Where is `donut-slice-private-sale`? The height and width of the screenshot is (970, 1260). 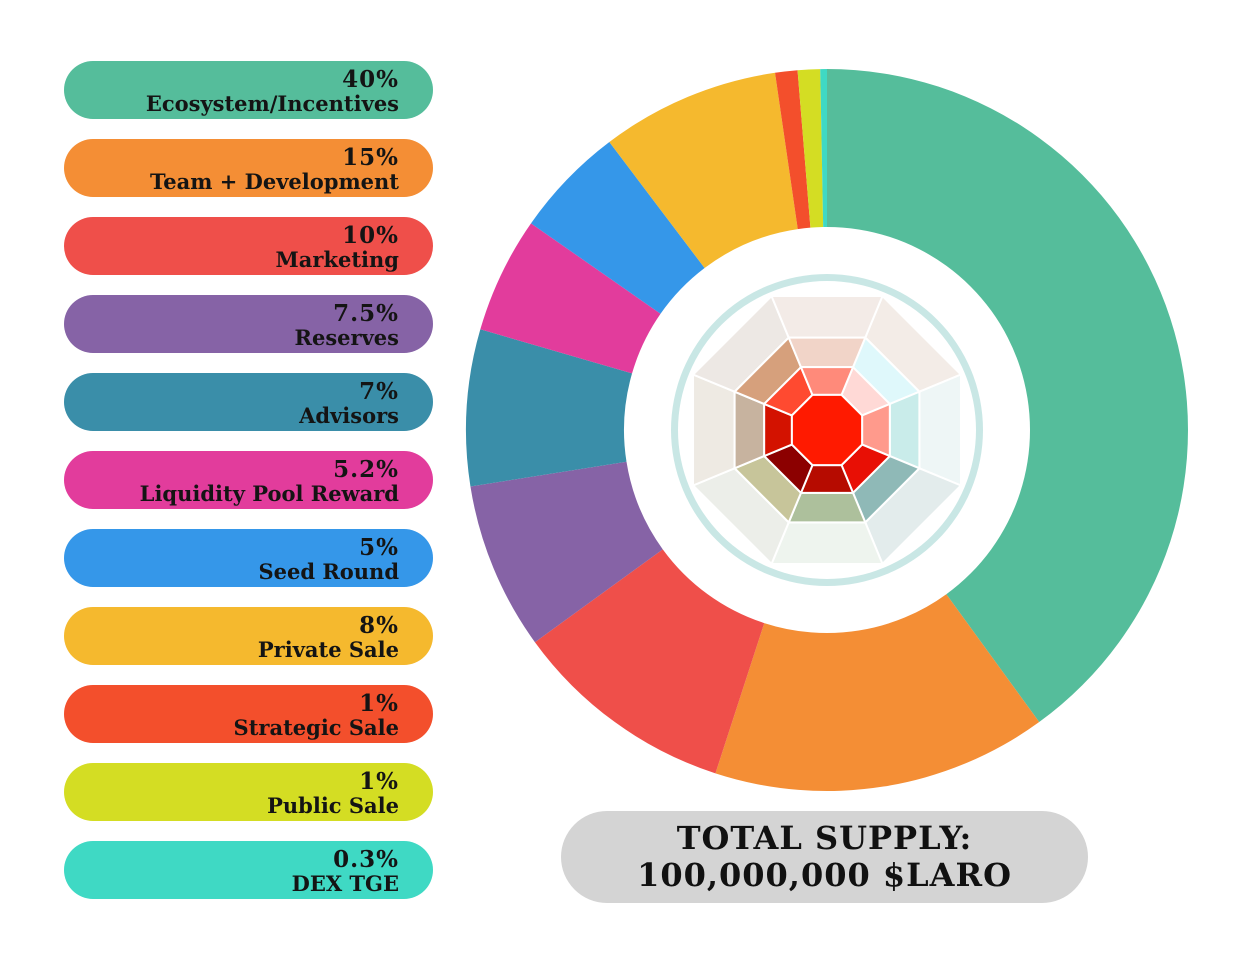 donut-slice-private-sale is located at coordinates (703, 170).